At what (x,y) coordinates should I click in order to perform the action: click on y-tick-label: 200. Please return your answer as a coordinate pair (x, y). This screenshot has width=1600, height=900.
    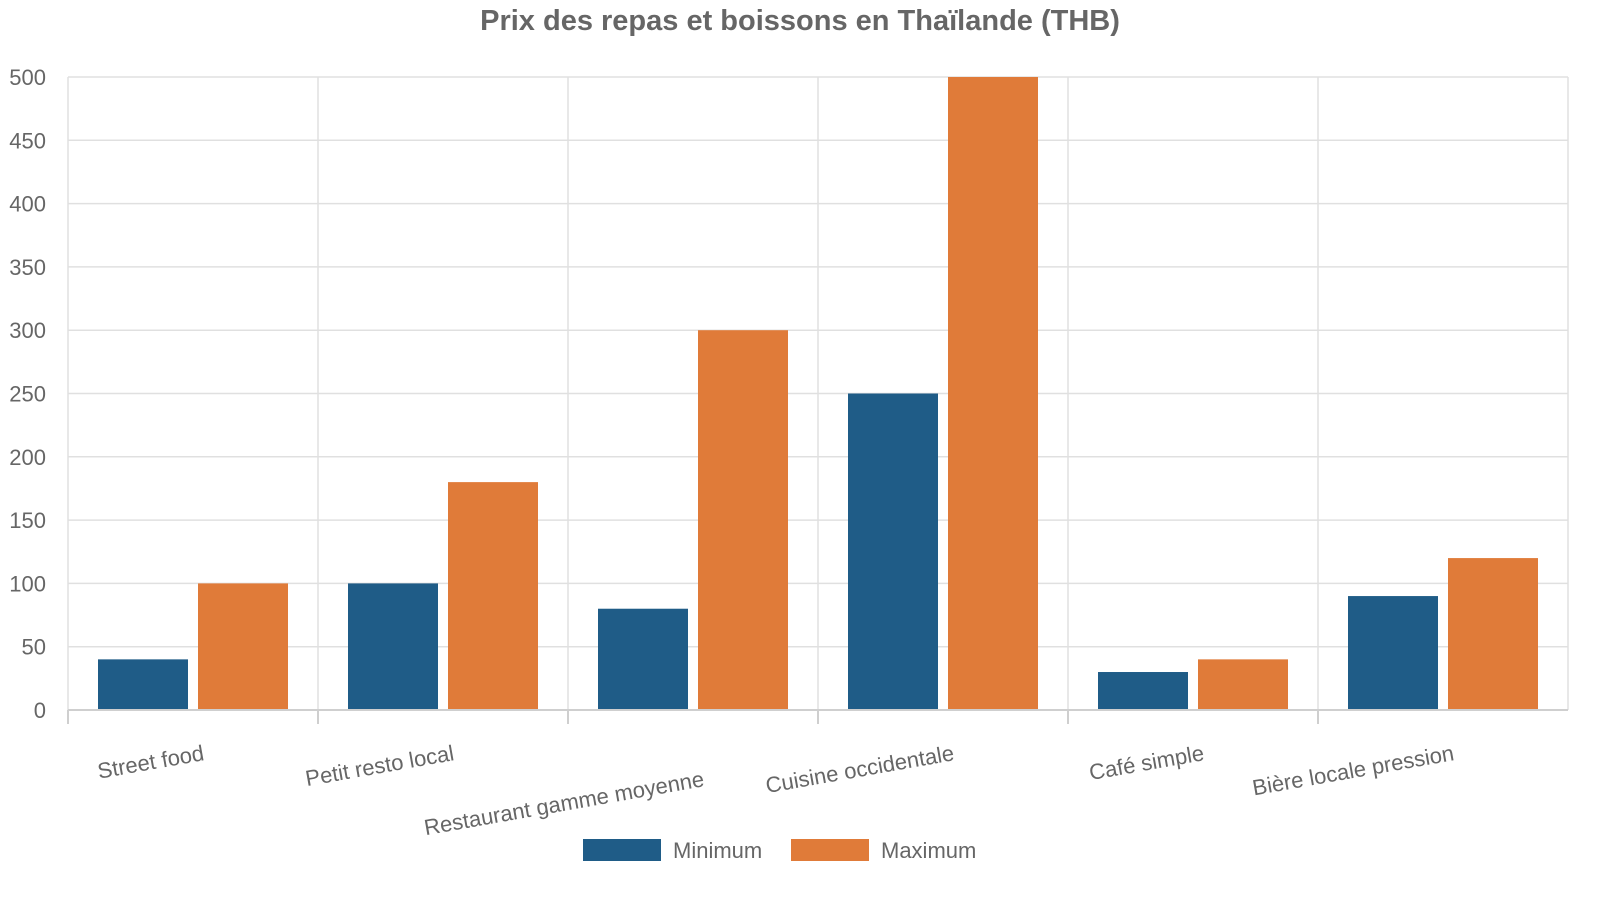
    Looking at the image, I should click on (27, 457).